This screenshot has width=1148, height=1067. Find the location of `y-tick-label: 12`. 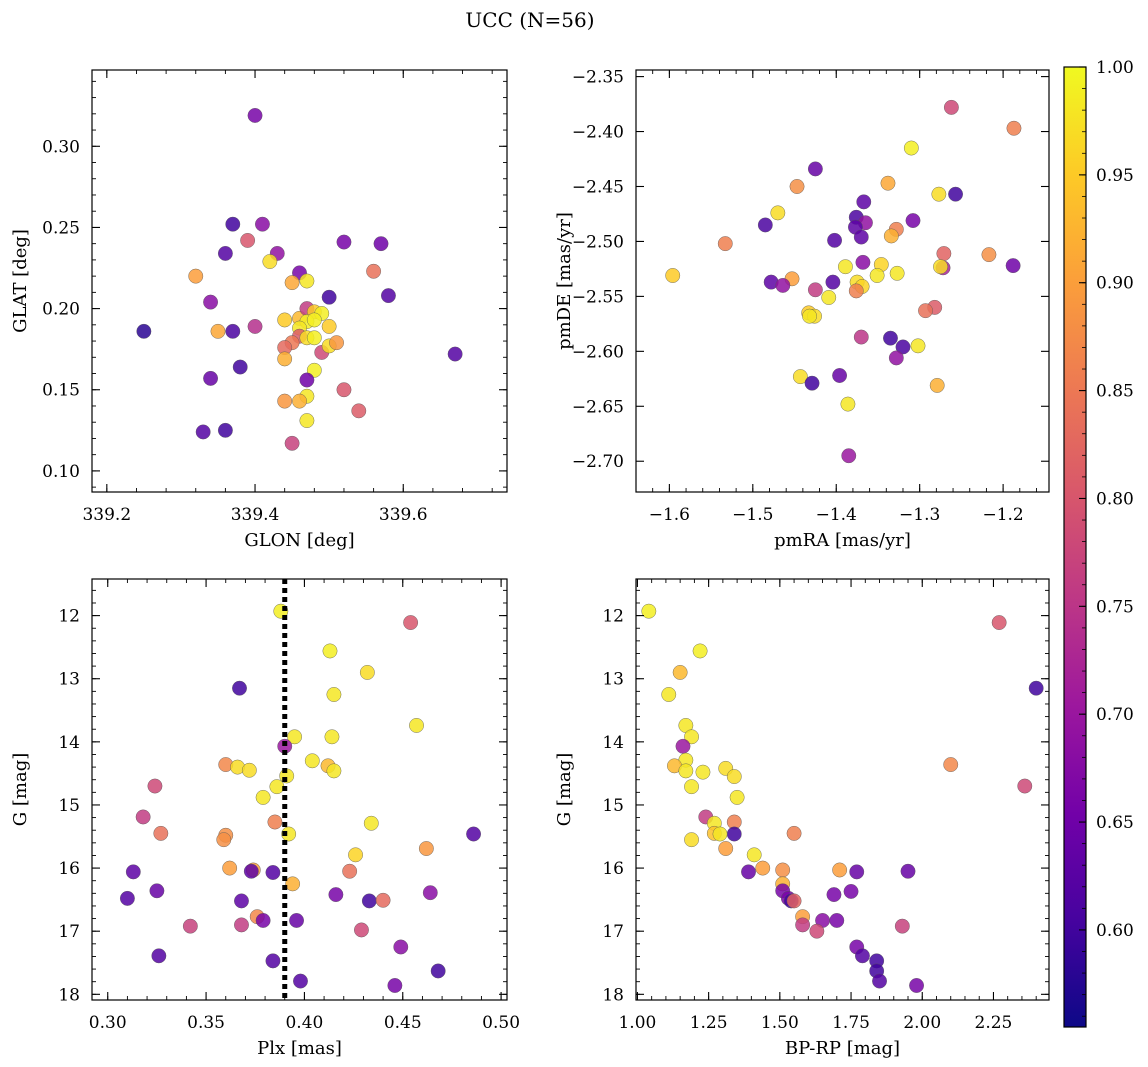

y-tick-label: 12 is located at coordinates (69, 617).